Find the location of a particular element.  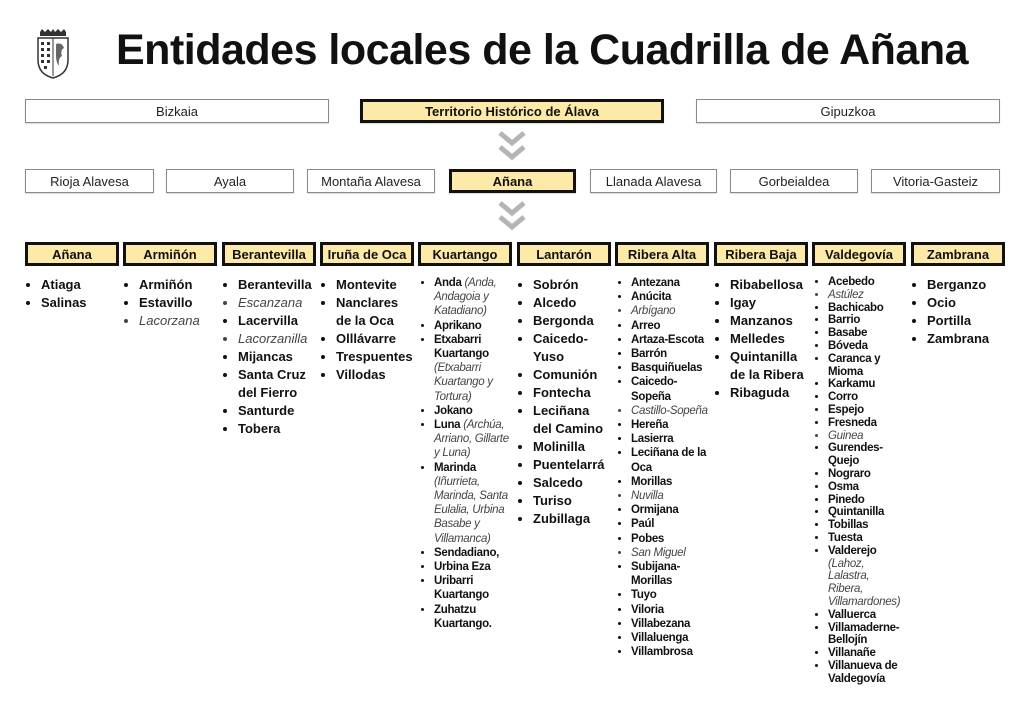

list-item: Tobillas is located at coordinates (867, 525).